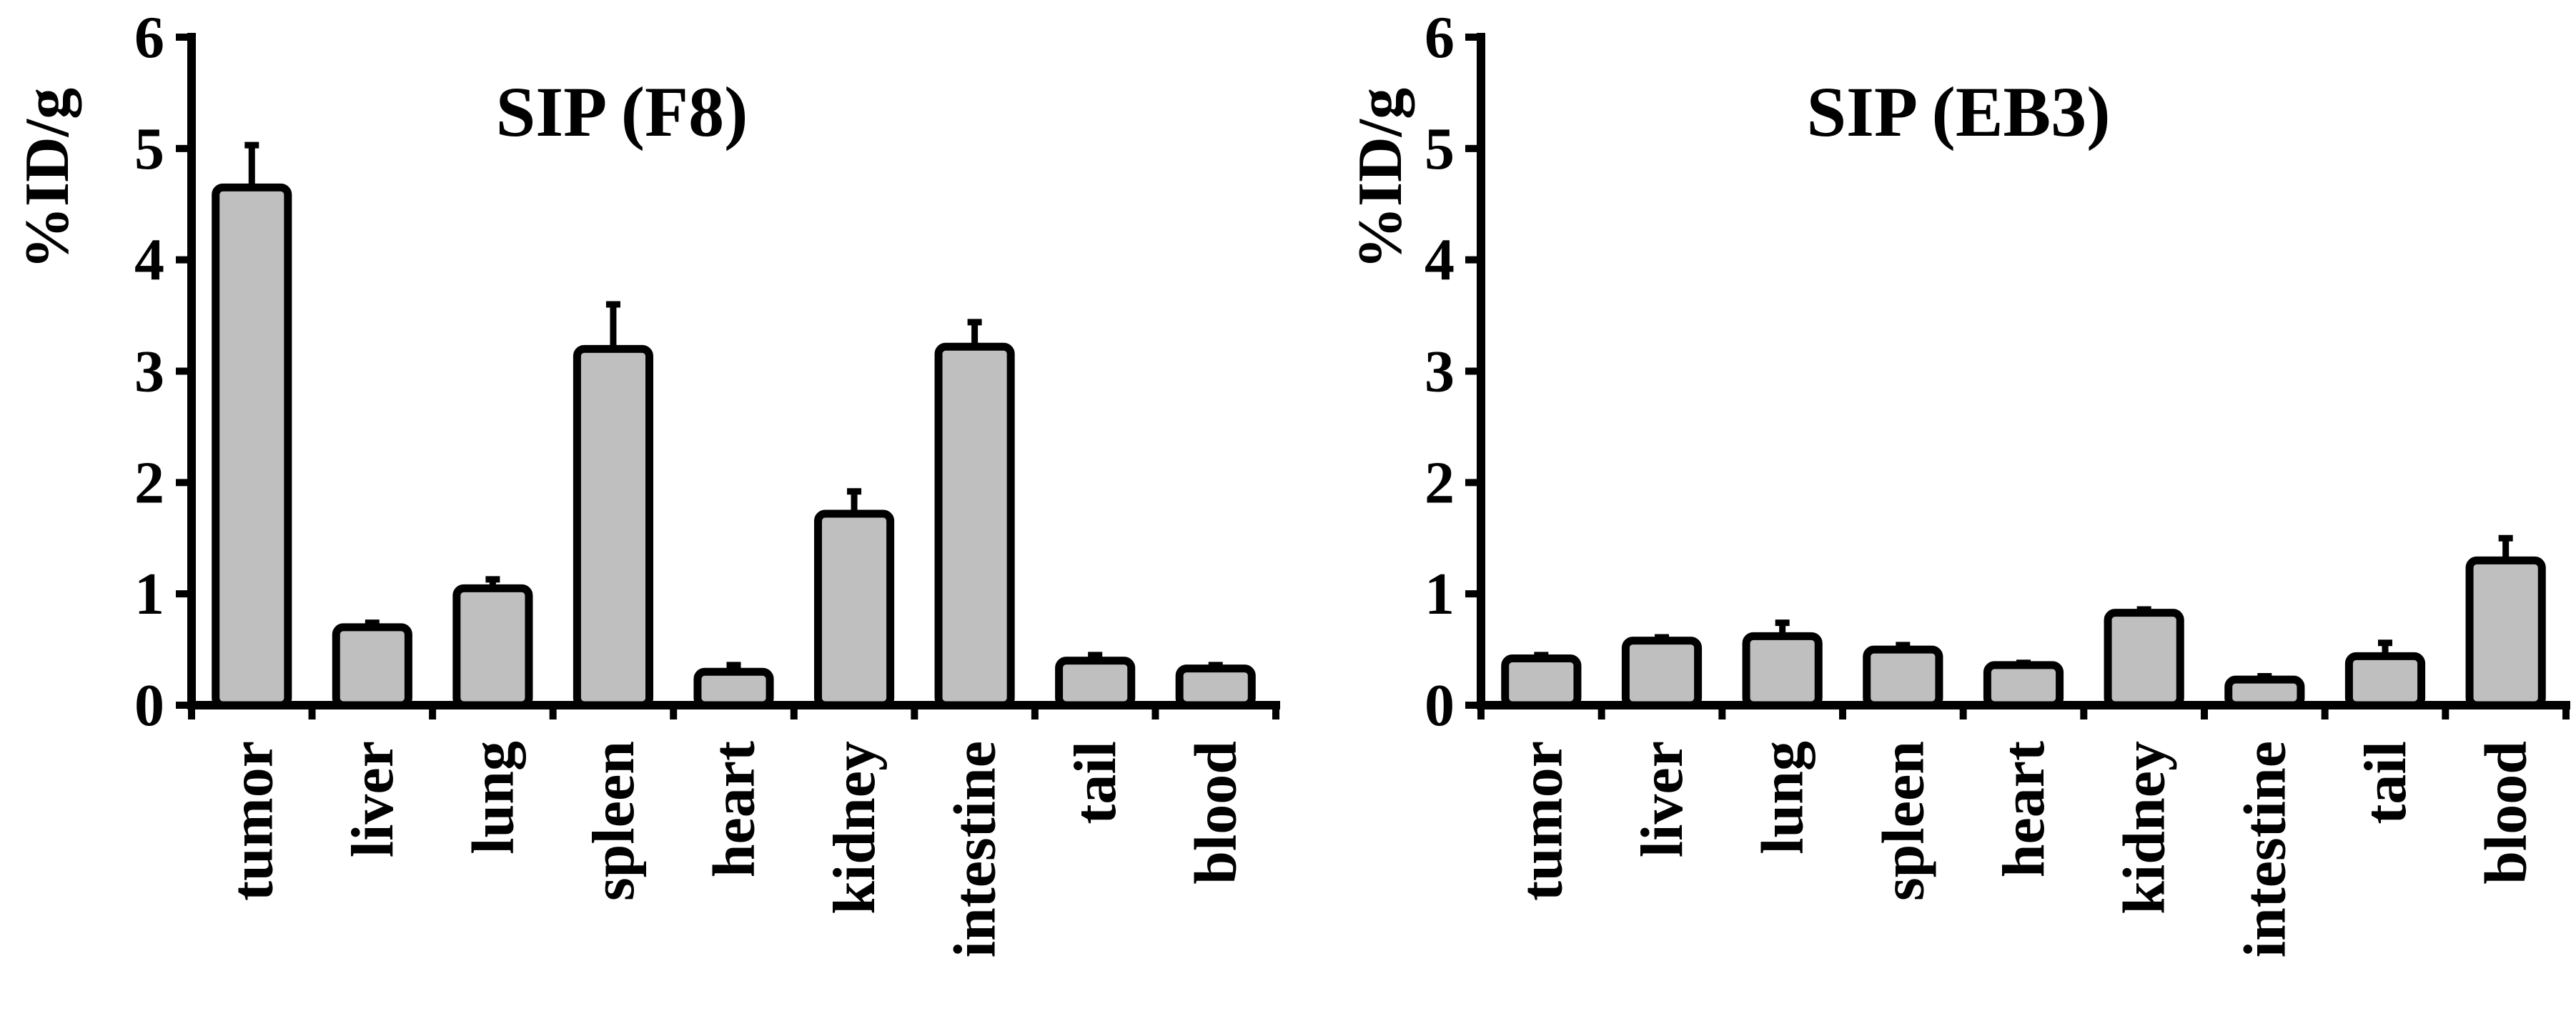 Image resolution: width=2576 pixels, height=1016 pixels. I want to click on chart-title: SIP (EB3), so click(1958, 111).